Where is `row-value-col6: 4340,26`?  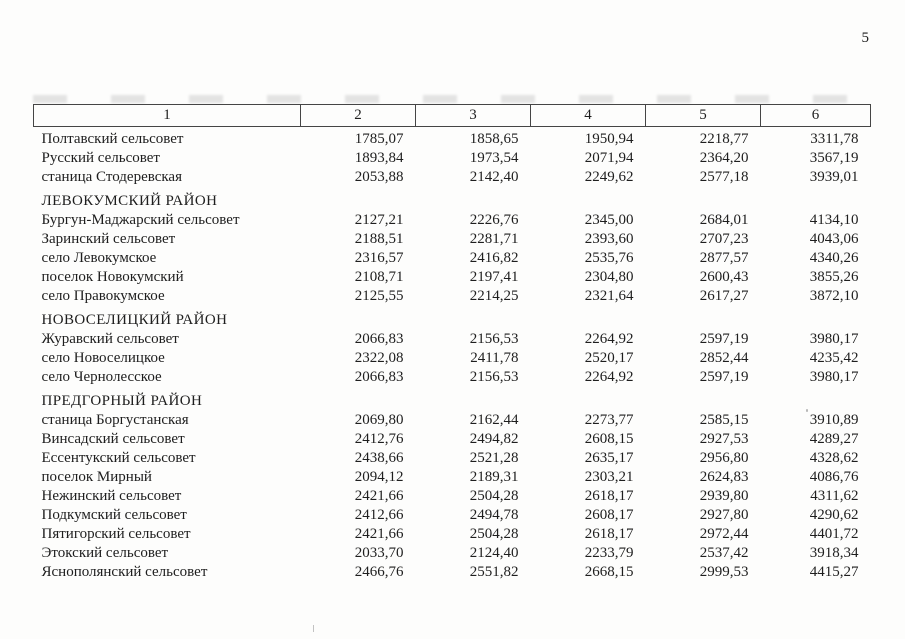 row-value-col6: 4340,26 is located at coordinates (834, 258).